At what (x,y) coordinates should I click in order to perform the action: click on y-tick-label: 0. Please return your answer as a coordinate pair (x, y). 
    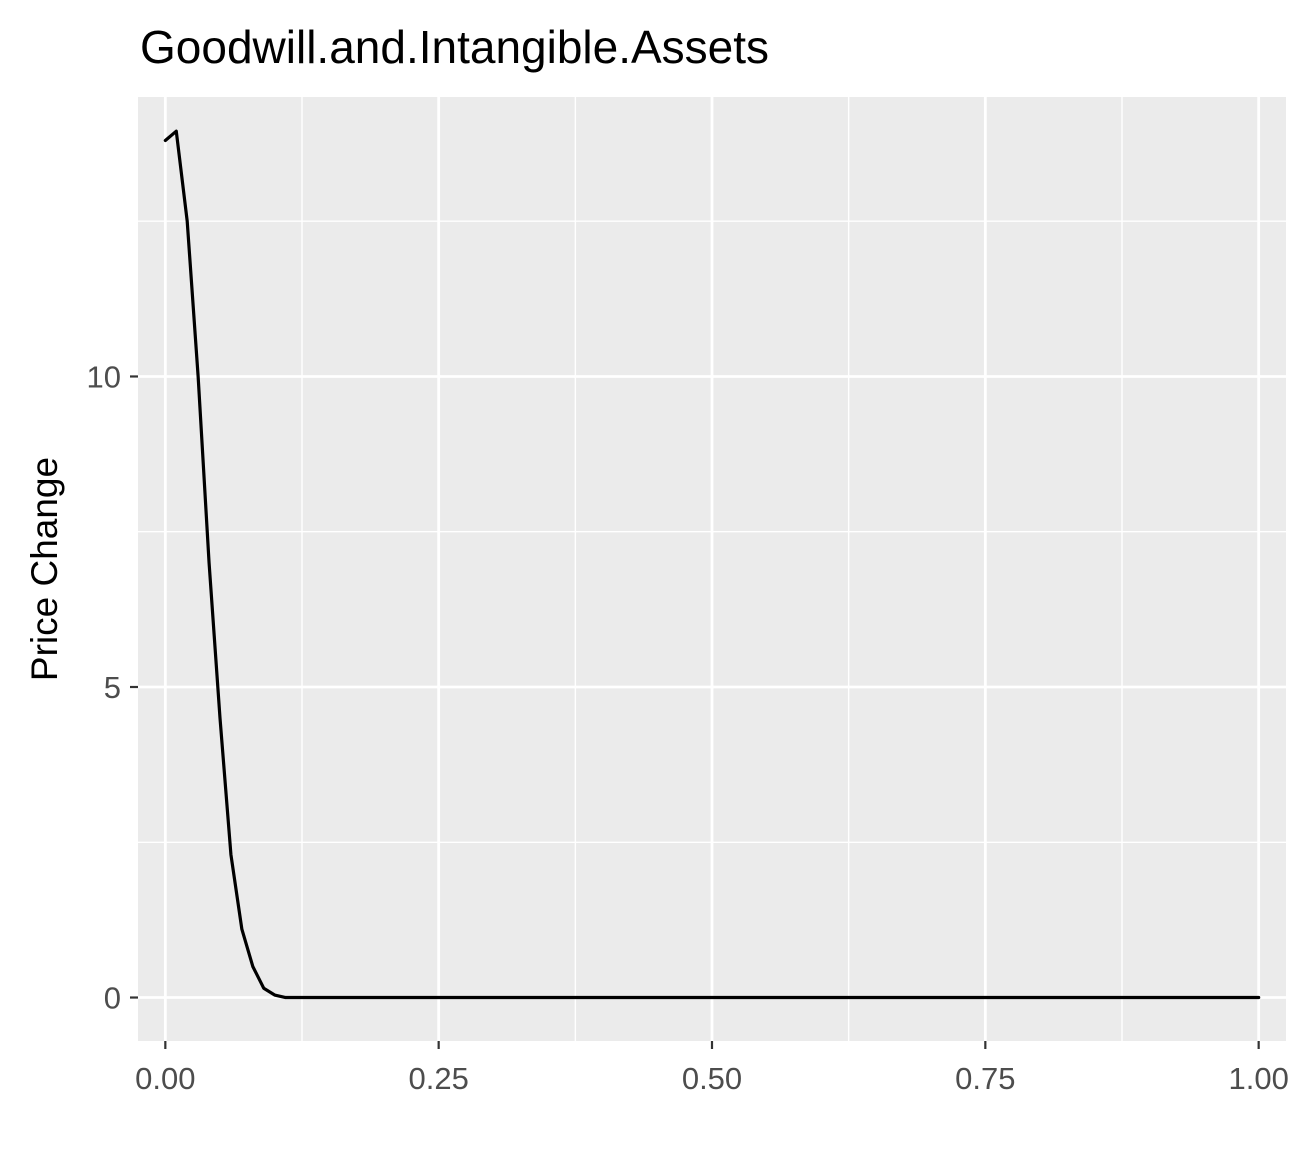
    Looking at the image, I should click on (112, 998).